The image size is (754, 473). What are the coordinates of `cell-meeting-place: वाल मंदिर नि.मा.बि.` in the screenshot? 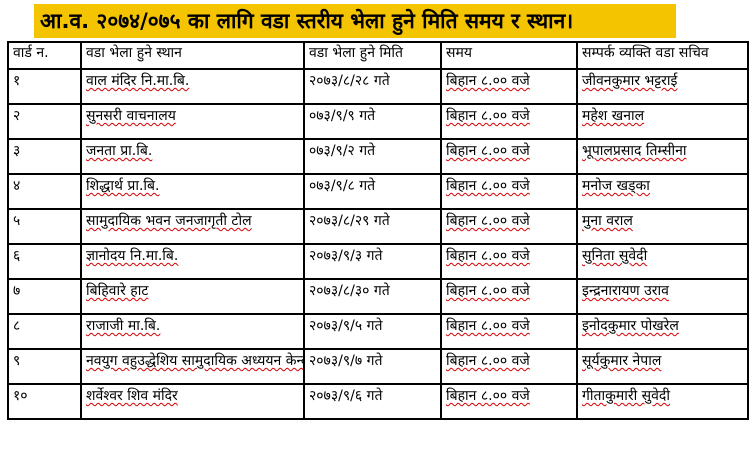 It's located at (192, 86).